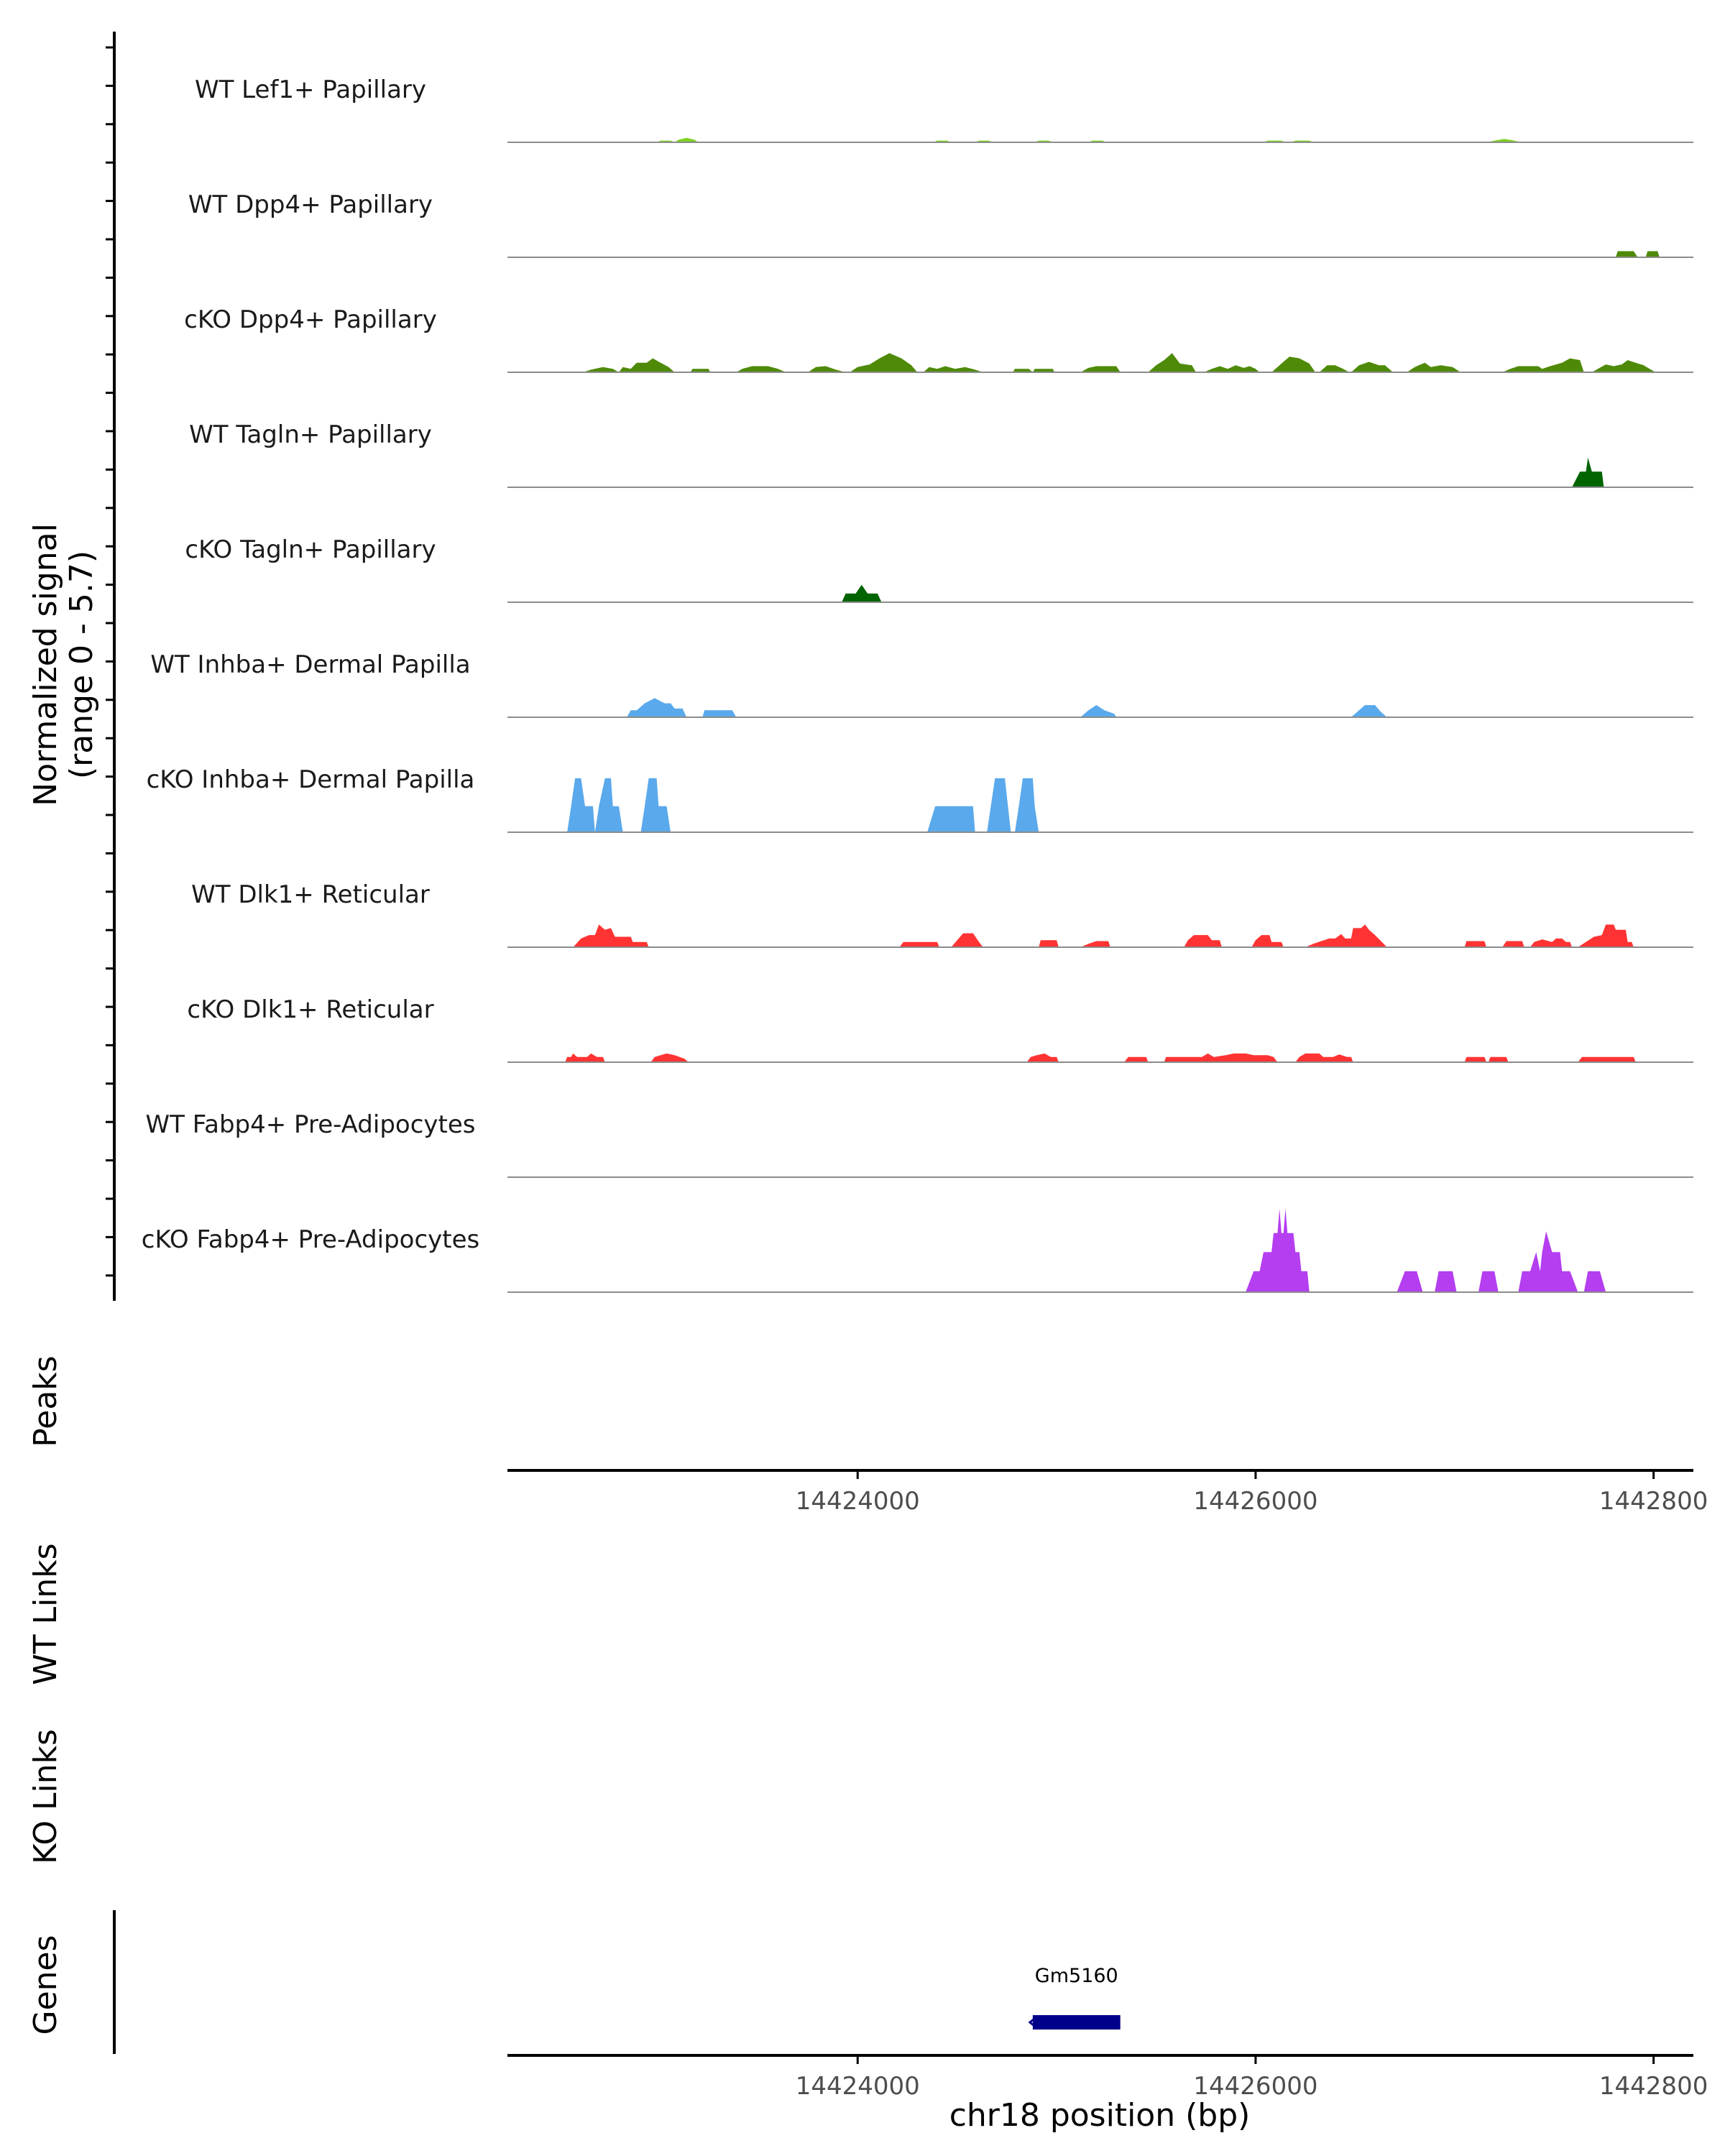  I want to click on track-4: WT Tagln+ Papillary, so click(941, 454).